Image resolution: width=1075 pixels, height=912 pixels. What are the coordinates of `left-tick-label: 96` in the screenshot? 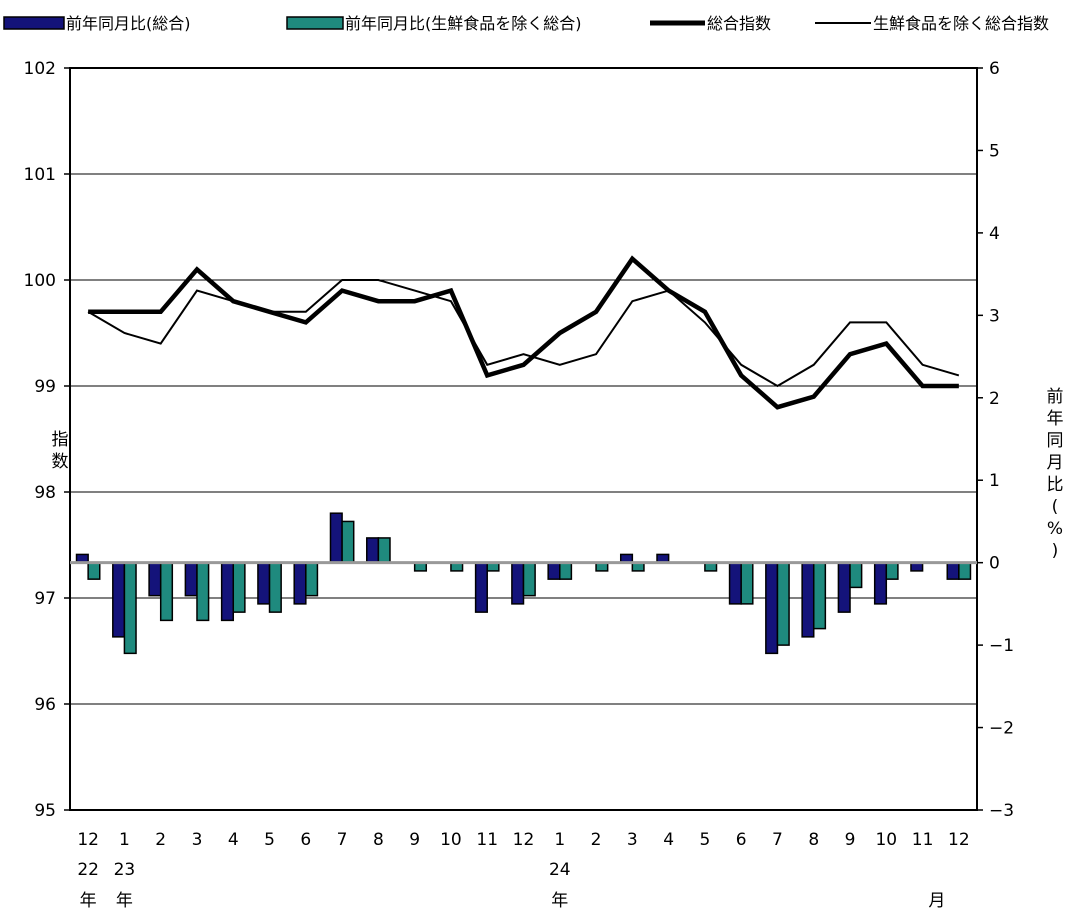 It's located at (45, 705).